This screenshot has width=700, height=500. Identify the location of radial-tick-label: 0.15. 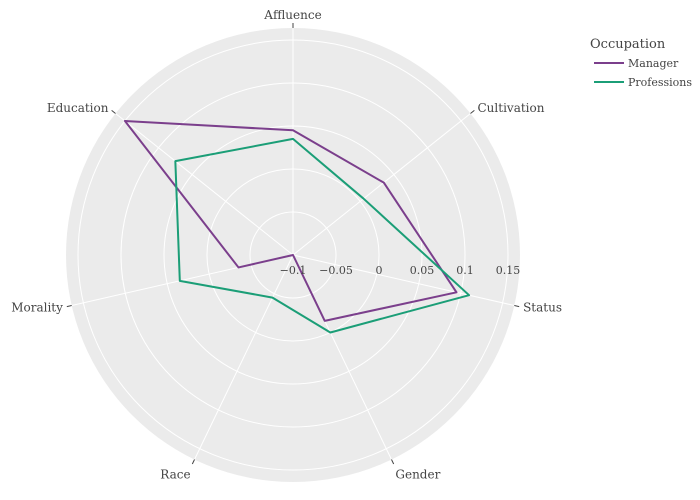
(508, 270).